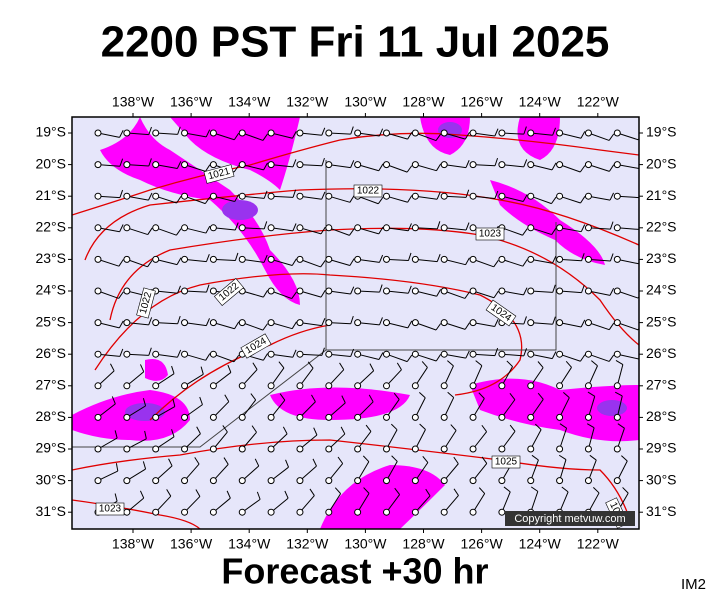  What do you see at coordinates (191, 102) in the screenshot?
I see `lon-label: 136°W` at bounding box center [191, 102].